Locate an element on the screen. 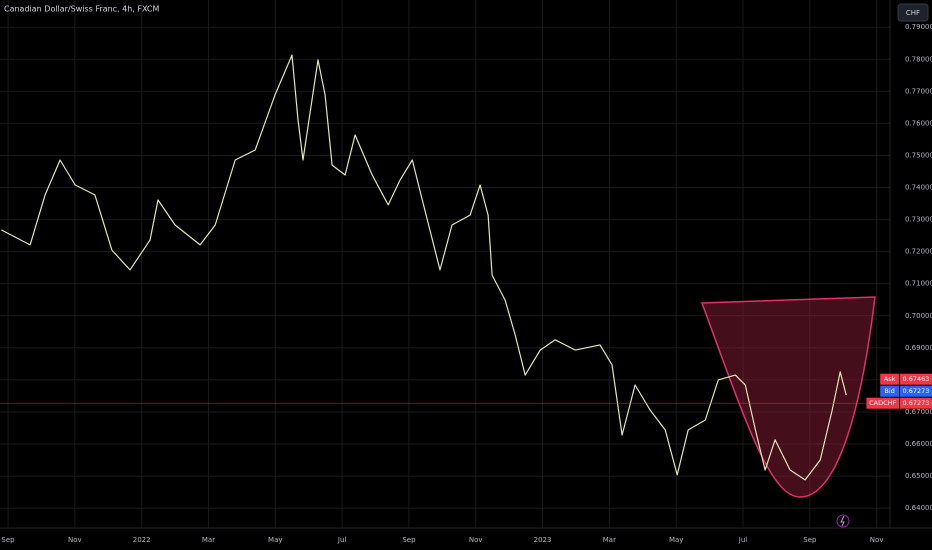 This screenshot has height=550, width=932. y-tick-label: 0.75000 is located at coordinates (918, 155).